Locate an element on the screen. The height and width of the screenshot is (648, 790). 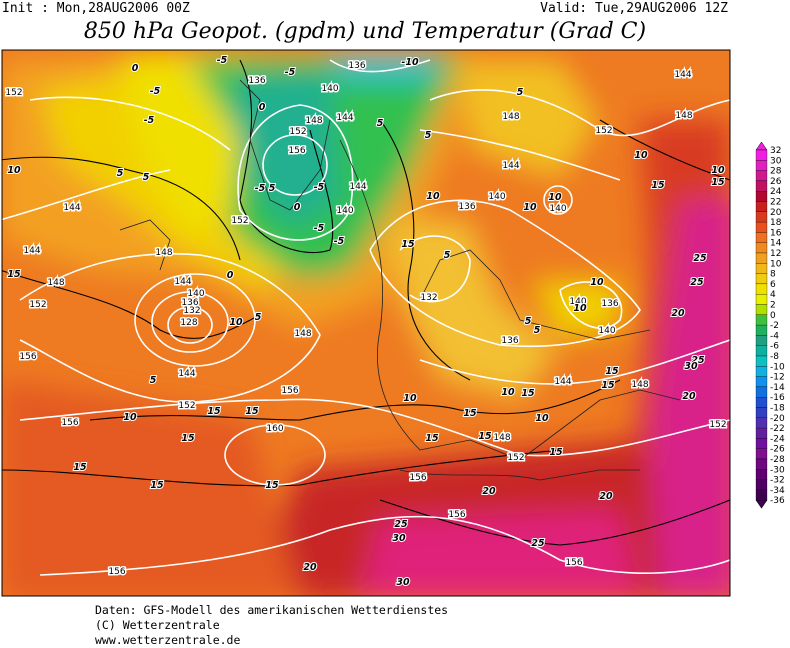
colorbar-label: 18 is located at coordinates (776, 223).